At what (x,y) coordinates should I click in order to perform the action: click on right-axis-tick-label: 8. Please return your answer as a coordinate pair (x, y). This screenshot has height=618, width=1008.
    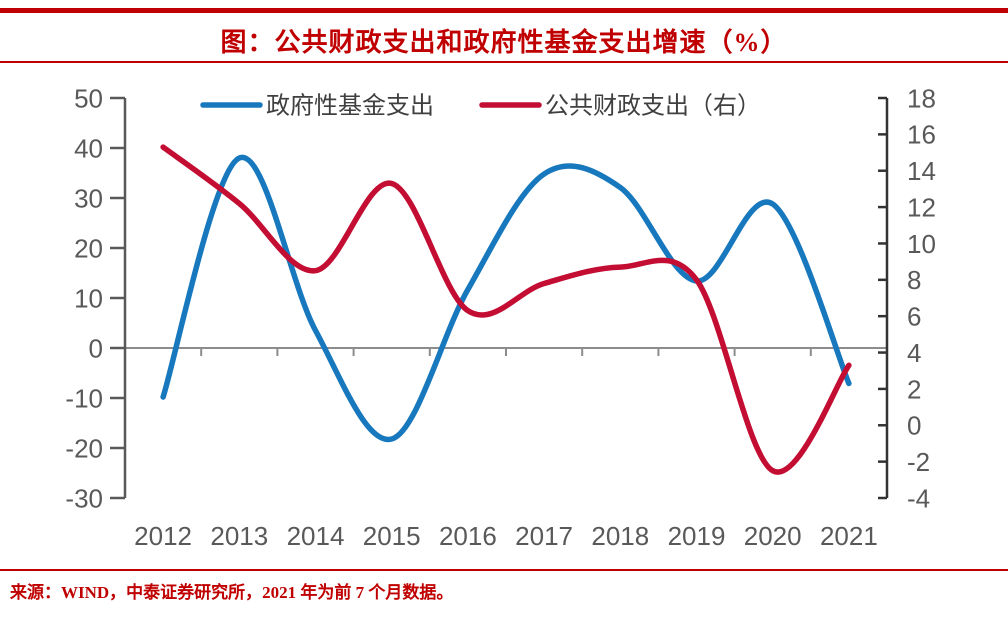
    Looking at the image, I should click on (914, 280).